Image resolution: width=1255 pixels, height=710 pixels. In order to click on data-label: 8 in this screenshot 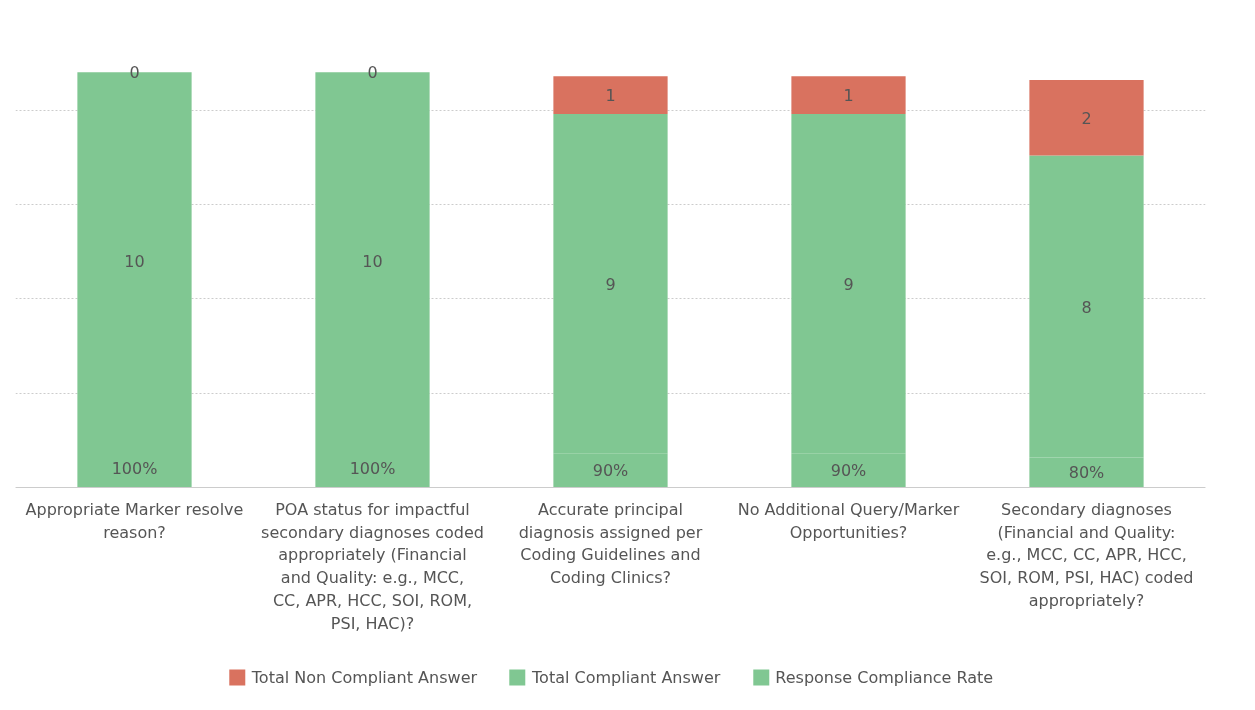, I will do `click(1086, 307)`.